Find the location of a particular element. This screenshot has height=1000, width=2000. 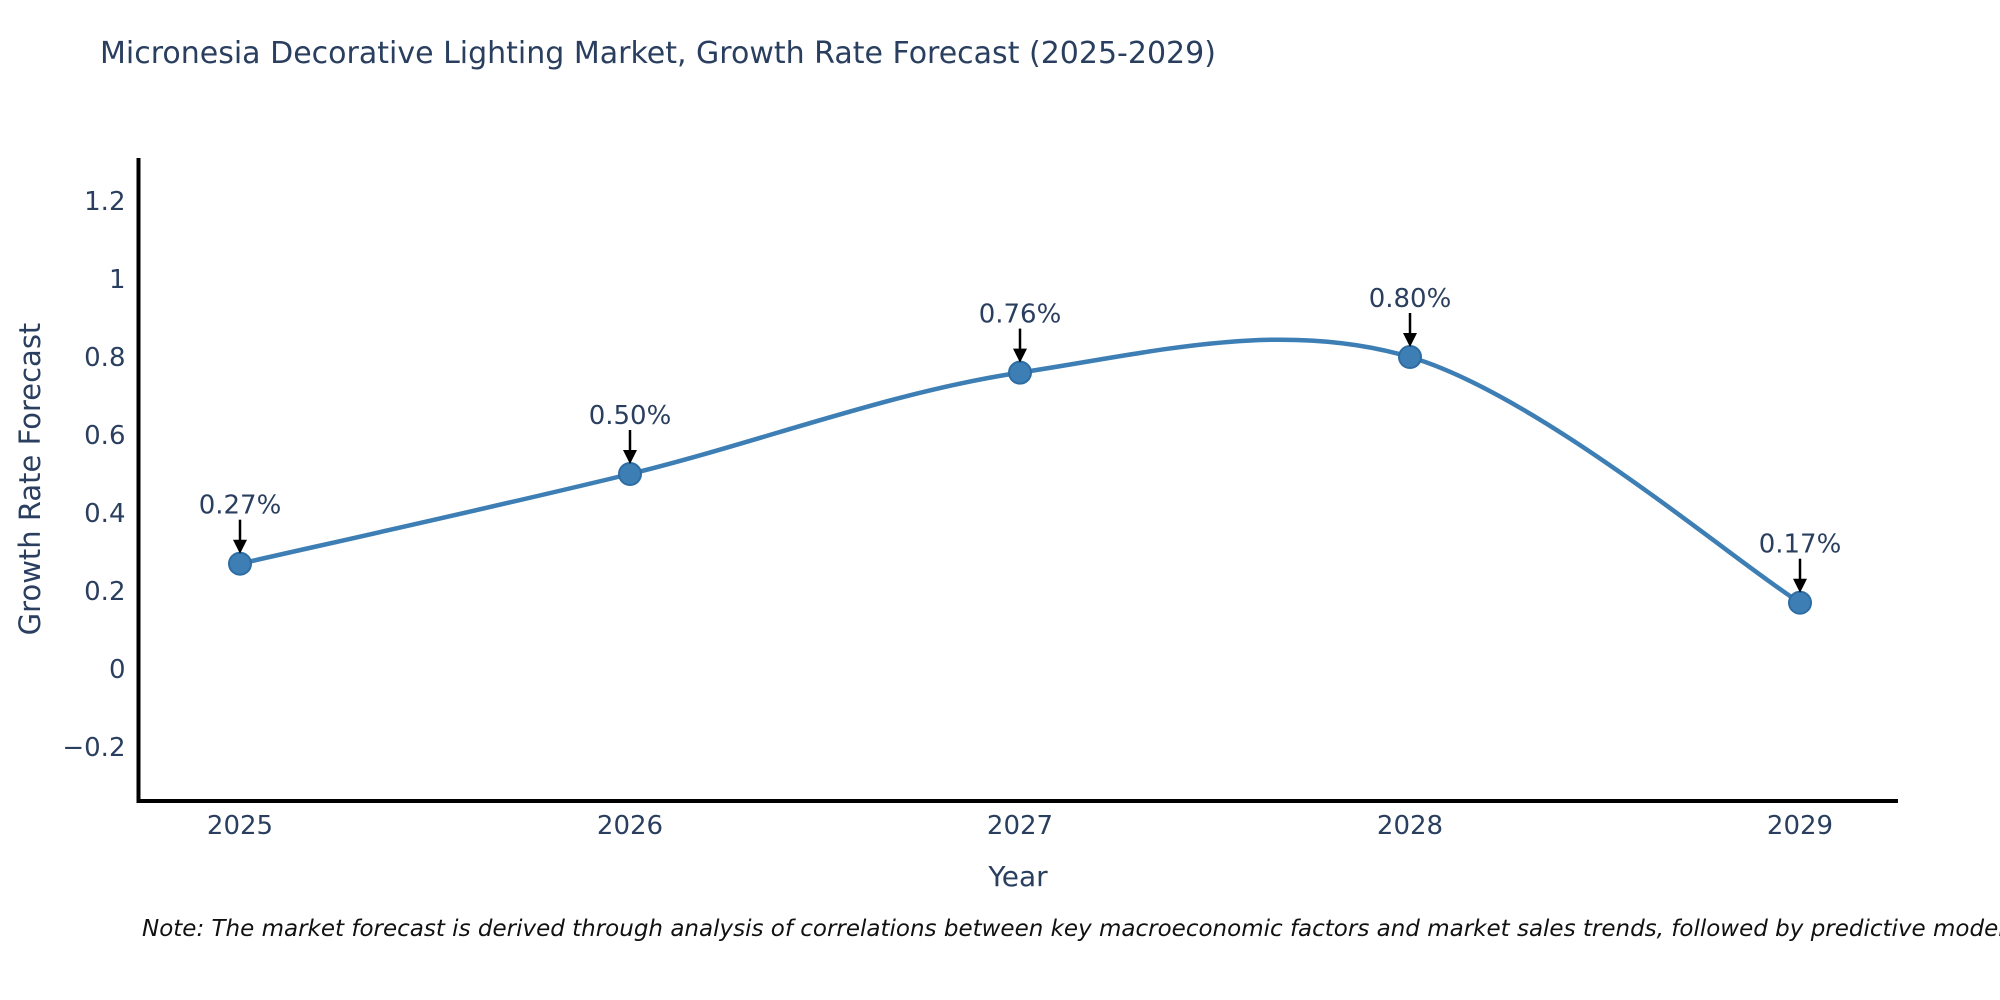

y-tick-label: −0.2 is located at coordinates (93, 748).